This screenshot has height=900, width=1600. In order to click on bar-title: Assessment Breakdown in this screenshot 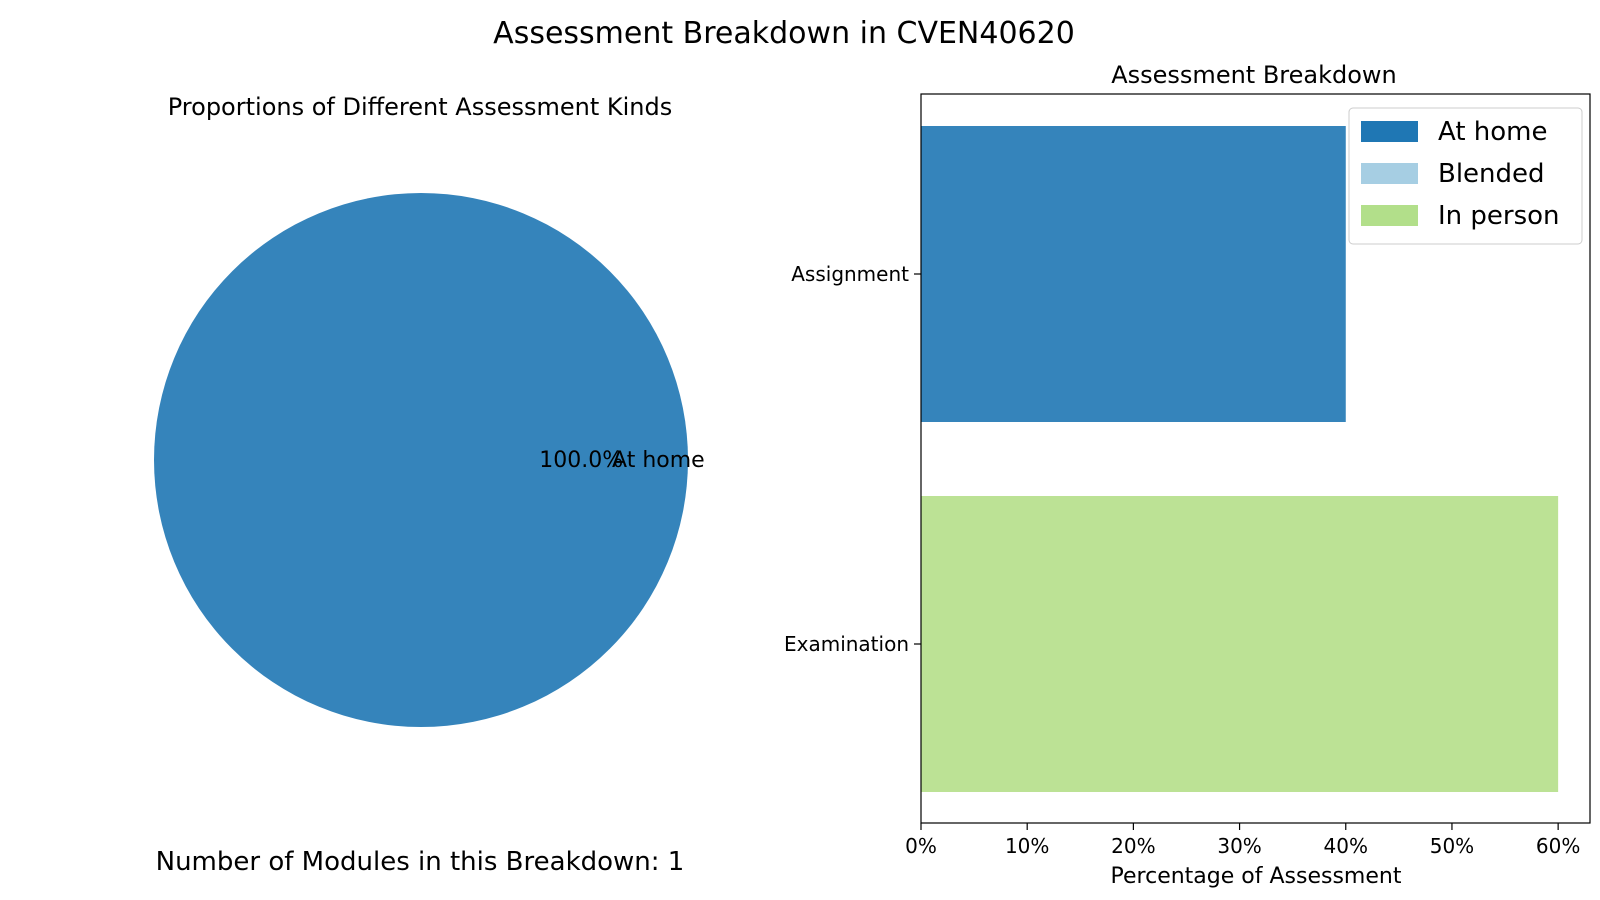, I will do `click(1254, 75)`.